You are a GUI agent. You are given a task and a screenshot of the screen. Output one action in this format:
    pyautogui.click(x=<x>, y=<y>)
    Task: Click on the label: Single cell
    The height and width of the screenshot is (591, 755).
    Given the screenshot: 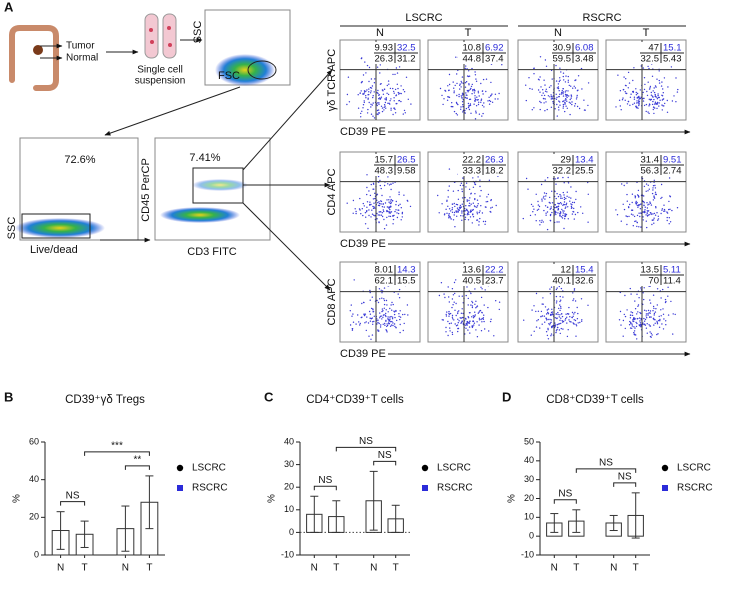 What is the action you would take?
    pyautogui.click(x=160, y=70)
    